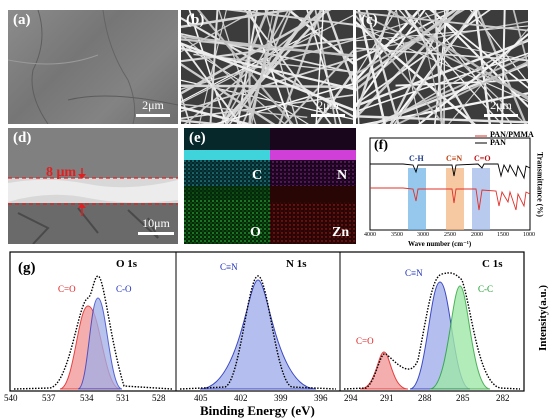 This screenshot has width=554, height=419. I want to click on c1s-cc-peak, so click(460, 337).